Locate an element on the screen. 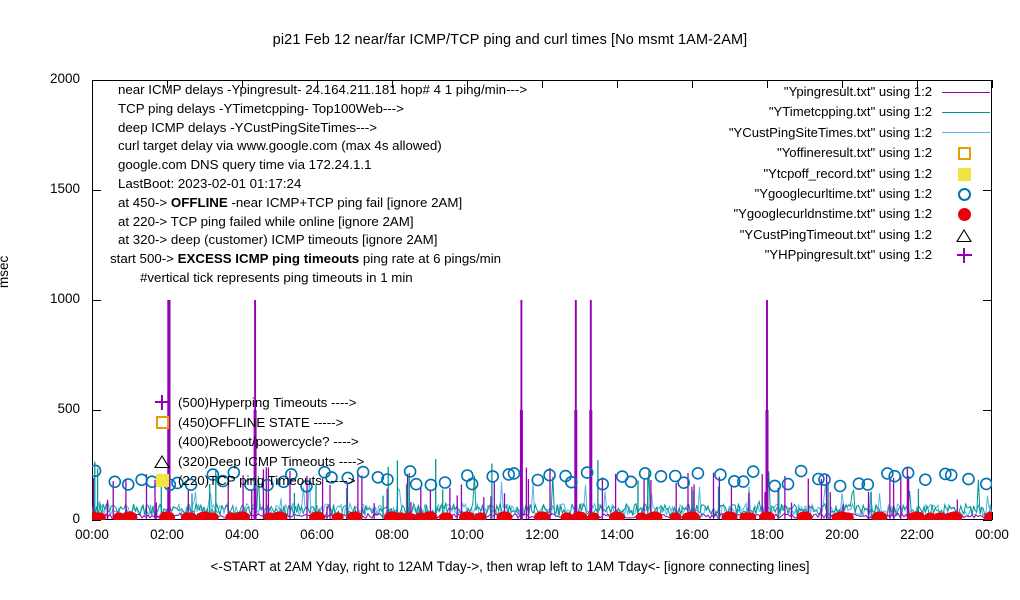 This screenshot has height=600, width=1020. legend-item: "Ytcpoff_record.txt" using 1:2 is located at coordinates (860, 174).